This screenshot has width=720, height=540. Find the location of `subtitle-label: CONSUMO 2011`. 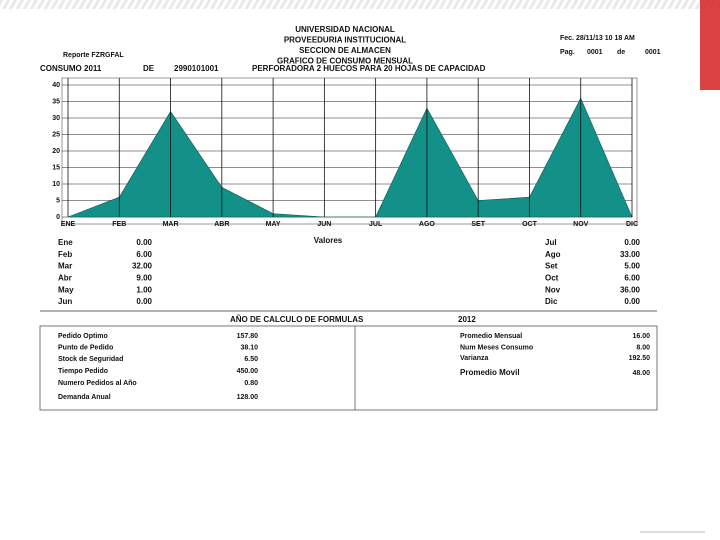

subtitle-label: CONSUMO 2011 is located at coordinates (71, 68).